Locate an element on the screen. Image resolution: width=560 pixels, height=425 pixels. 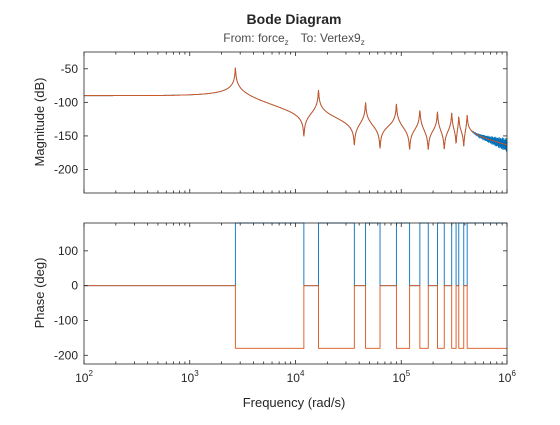
chart-title: Bode Diagram is located at coordinates (294, 19).